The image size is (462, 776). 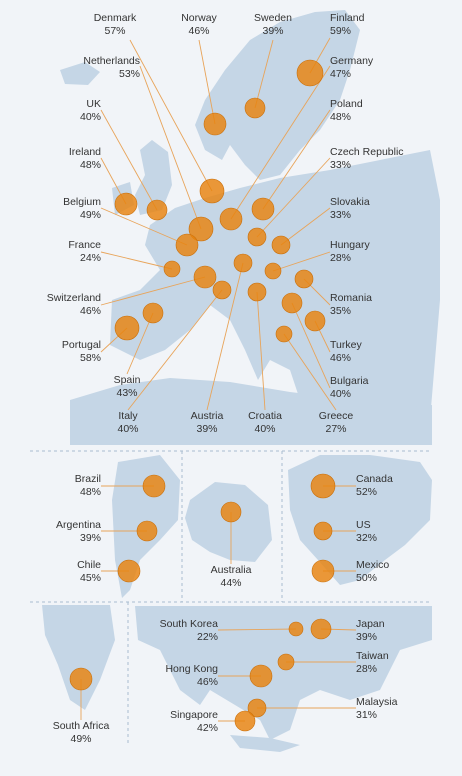 What do you see at coordinates (281, 245) in the screenshot?
I see `bubble-slovakia` at bounding box center [281, 245].